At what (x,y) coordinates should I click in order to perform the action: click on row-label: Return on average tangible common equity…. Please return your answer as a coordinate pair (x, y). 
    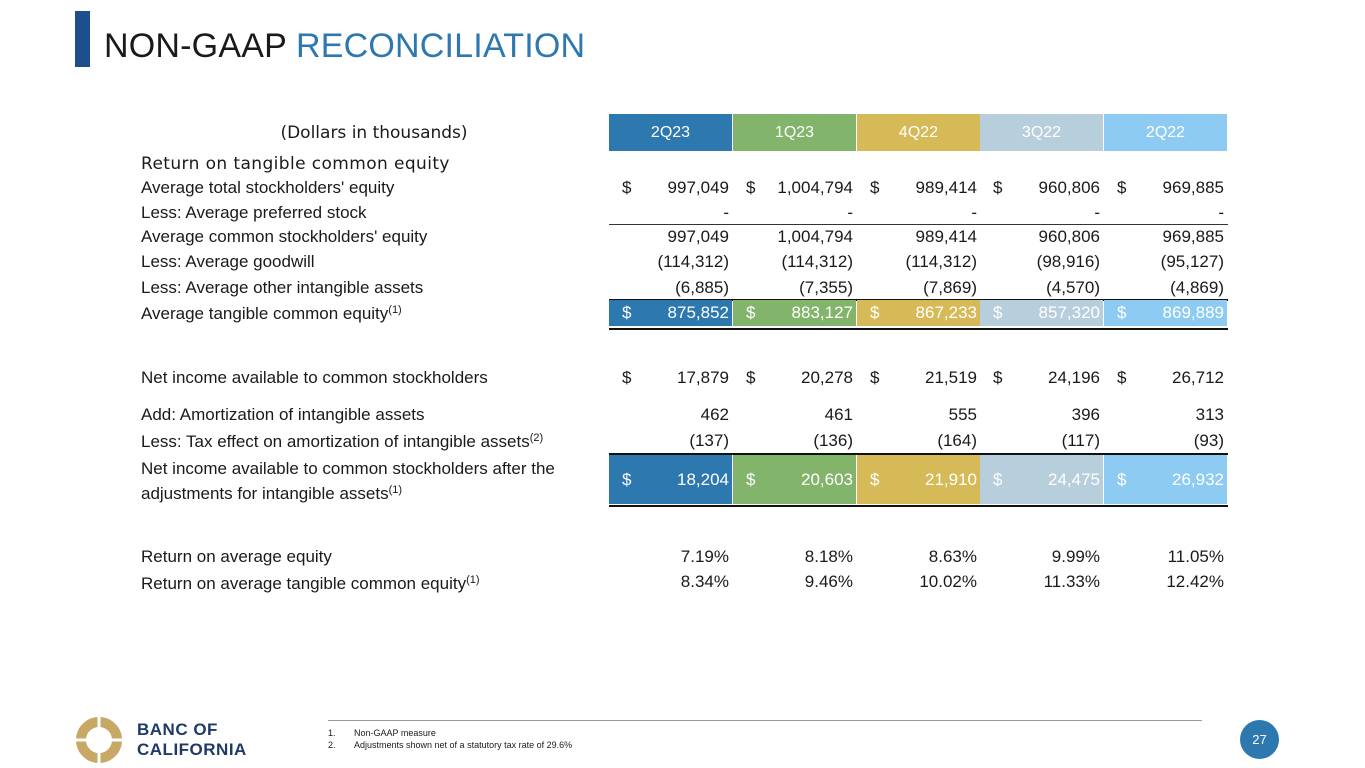
    Looking at the image, I should click on (310, 584).